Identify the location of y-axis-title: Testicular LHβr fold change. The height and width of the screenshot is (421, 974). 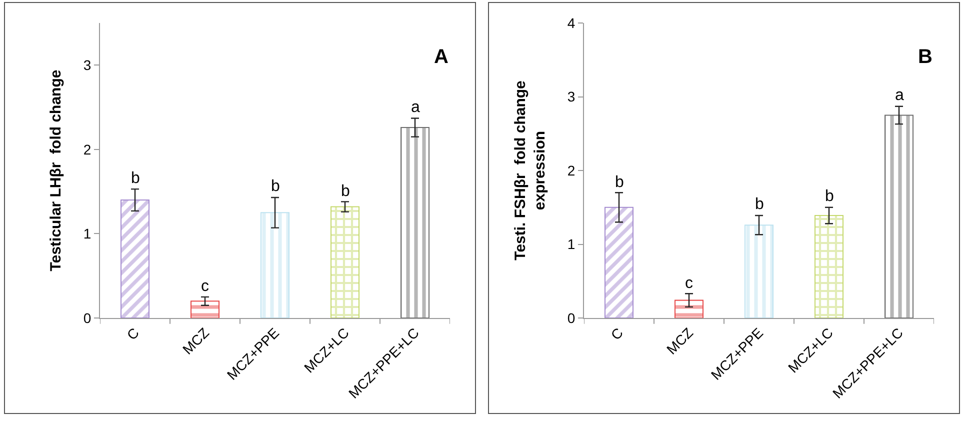
(56, 171).